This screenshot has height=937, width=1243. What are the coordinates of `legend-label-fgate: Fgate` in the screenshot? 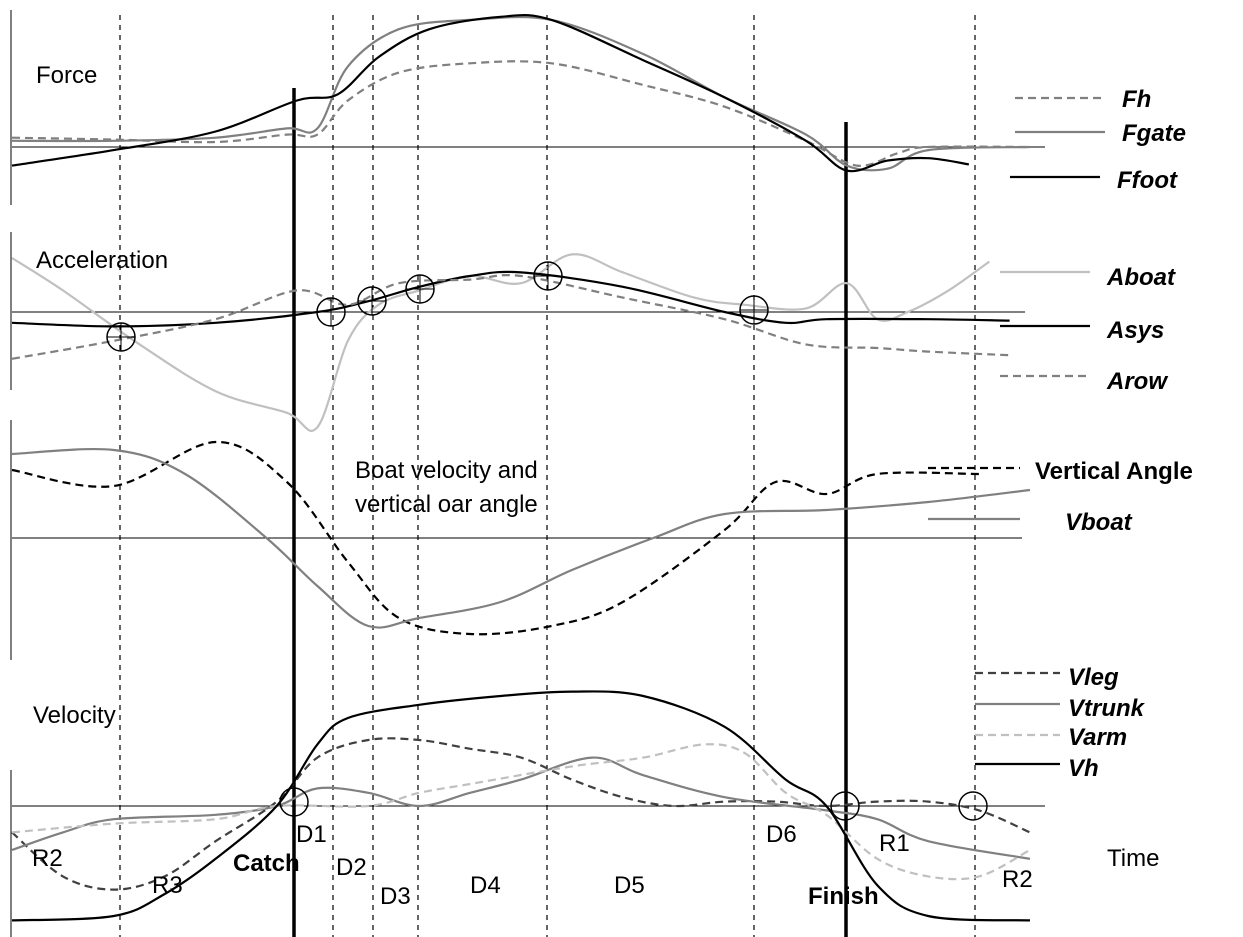 It's located at (1154, 133).